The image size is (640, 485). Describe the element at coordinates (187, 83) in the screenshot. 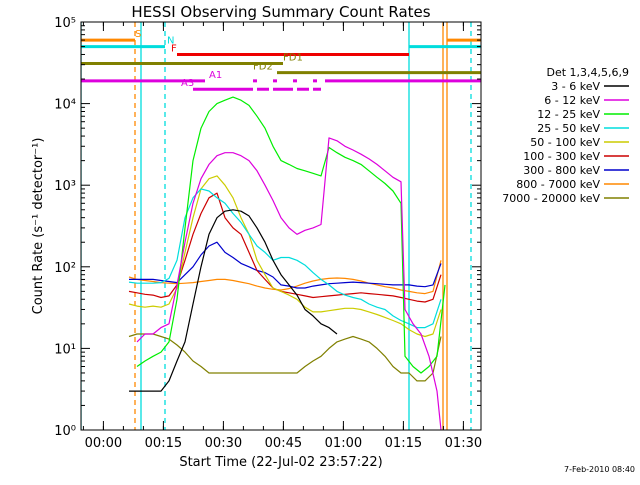

I see `flag-label: A3` at that location.